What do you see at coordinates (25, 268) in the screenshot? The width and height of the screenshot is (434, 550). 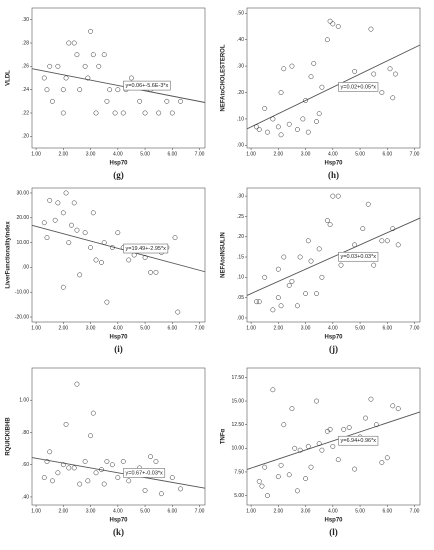 I see `y-tick-label: .00` at bounding box center [25, 268].